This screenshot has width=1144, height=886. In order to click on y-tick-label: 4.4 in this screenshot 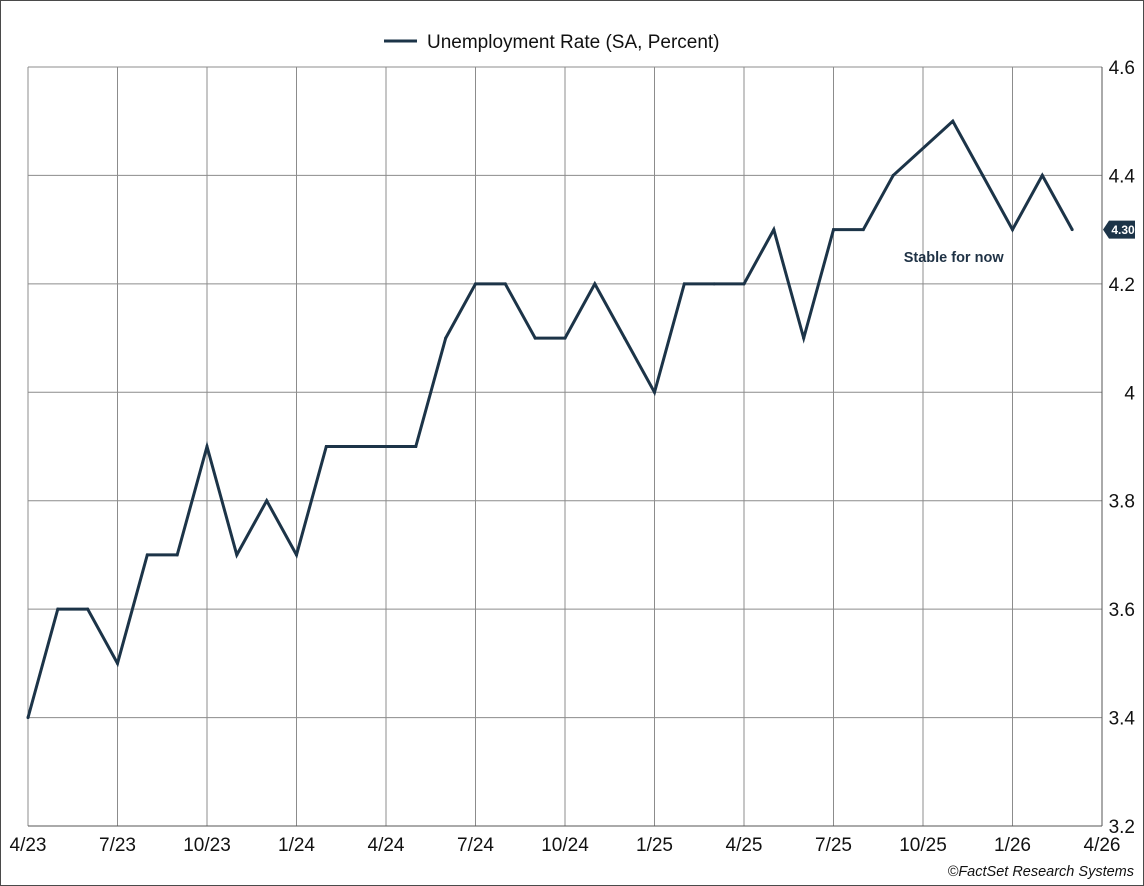, I will do `click(1122, 176)`.